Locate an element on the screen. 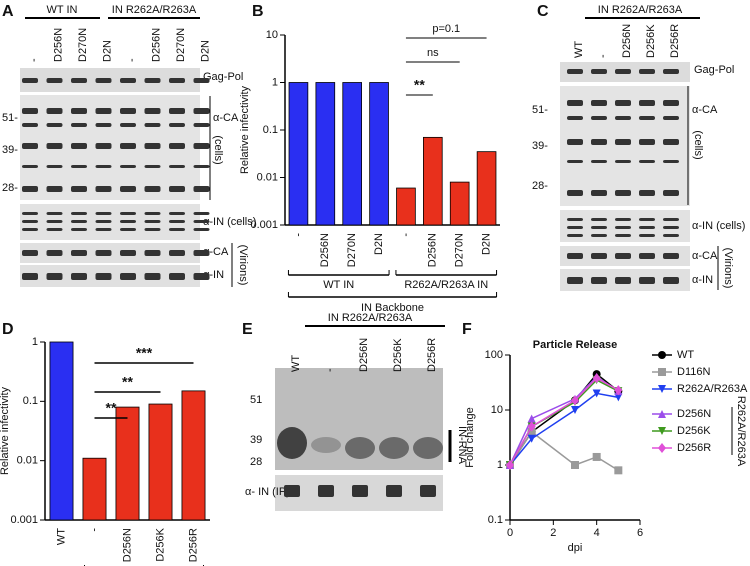  legend-label: D256R is located at coordinates (694, 448).